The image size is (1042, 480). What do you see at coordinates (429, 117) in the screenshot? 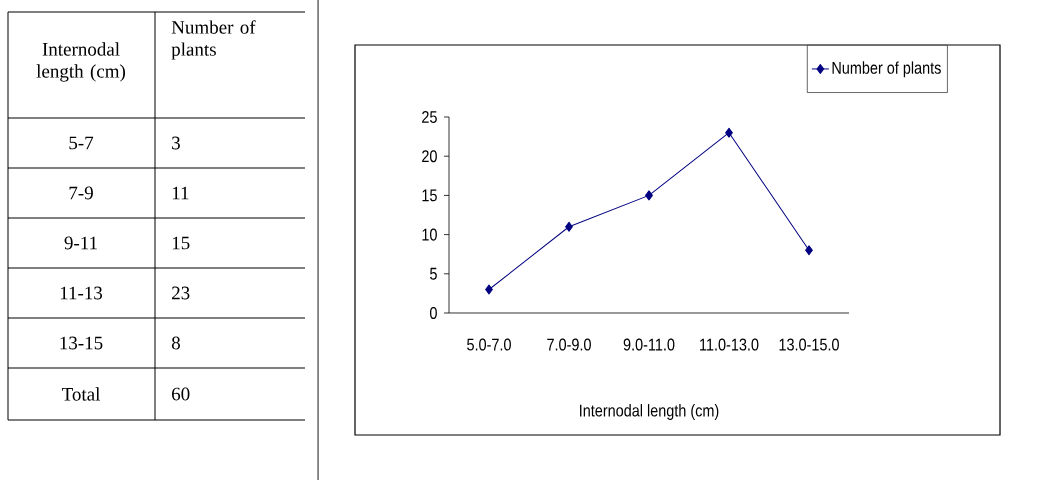
I see `y-tick-label: 25` at bounding box center [429, 117].